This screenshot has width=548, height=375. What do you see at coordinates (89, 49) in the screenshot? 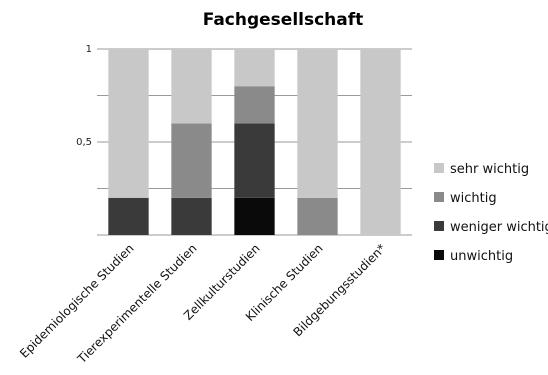
I see `y-tick-label-0: 1` at bounding box center [89, 49].